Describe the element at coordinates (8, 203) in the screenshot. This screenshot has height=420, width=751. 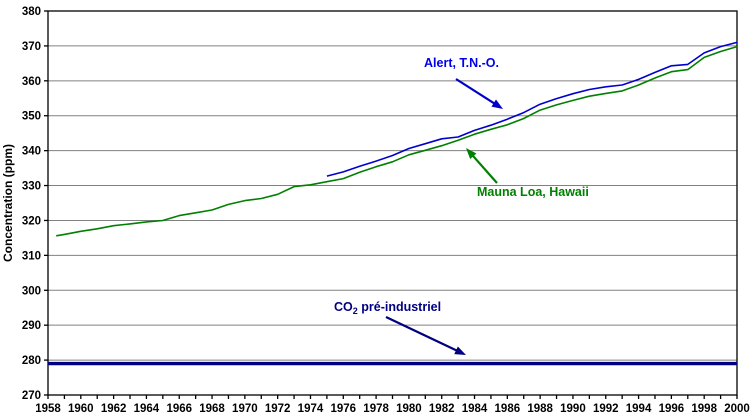
I see `y-axis-title: Concentration (ppm)` at that location.